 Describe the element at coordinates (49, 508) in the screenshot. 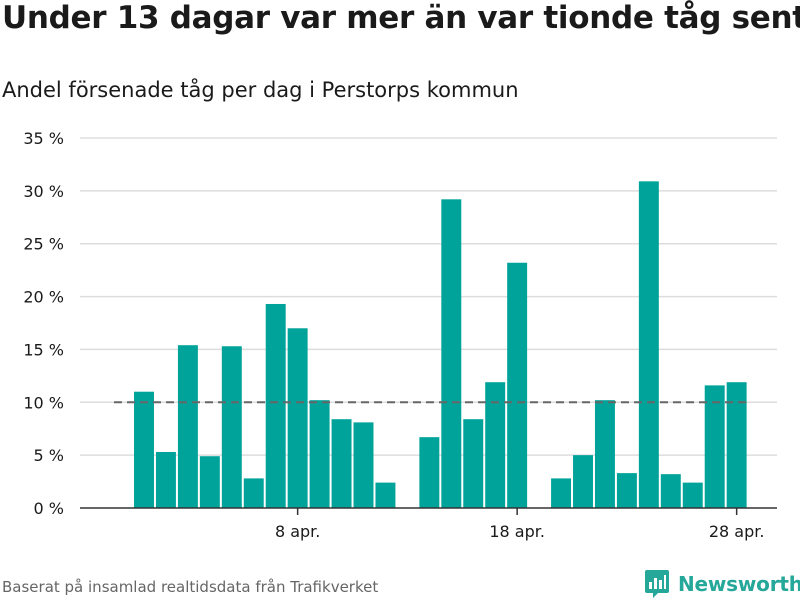

I see `y-tick-label: 0 %` at that location.